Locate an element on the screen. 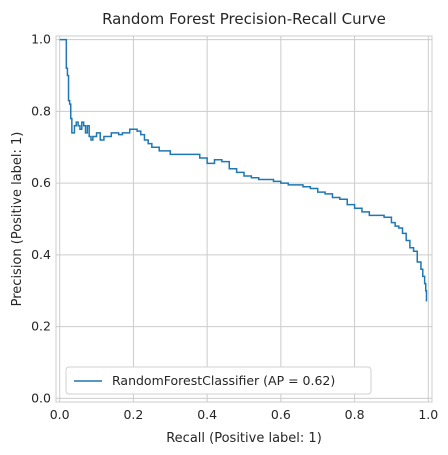 Image resolution: width=448 pixels, height=455 pixels. y-tick-label: 0.6 is located at coordinates (41, 182).